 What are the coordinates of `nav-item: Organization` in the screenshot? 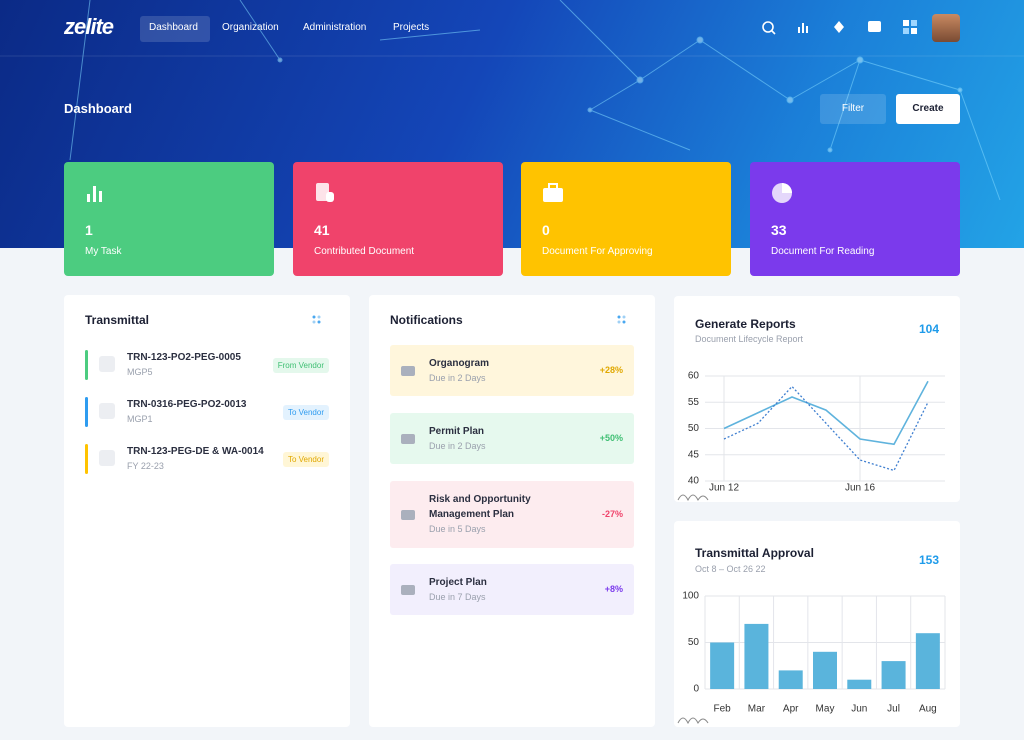 It's located at (250, 27).